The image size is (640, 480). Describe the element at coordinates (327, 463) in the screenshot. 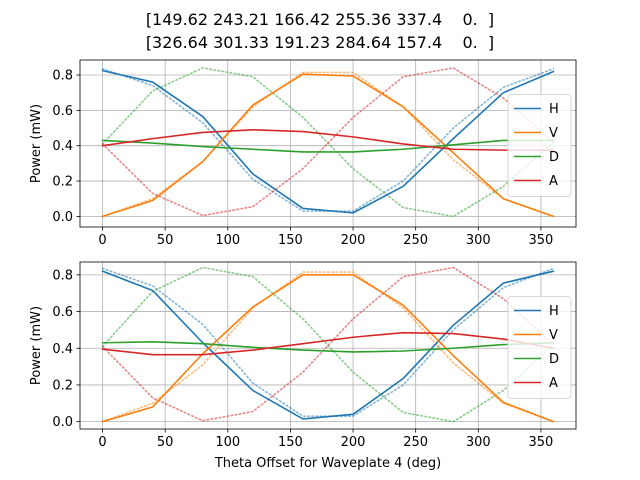

I see `x-axis-label: Theta Offset for Waveplate 4 (deg)` at that location.